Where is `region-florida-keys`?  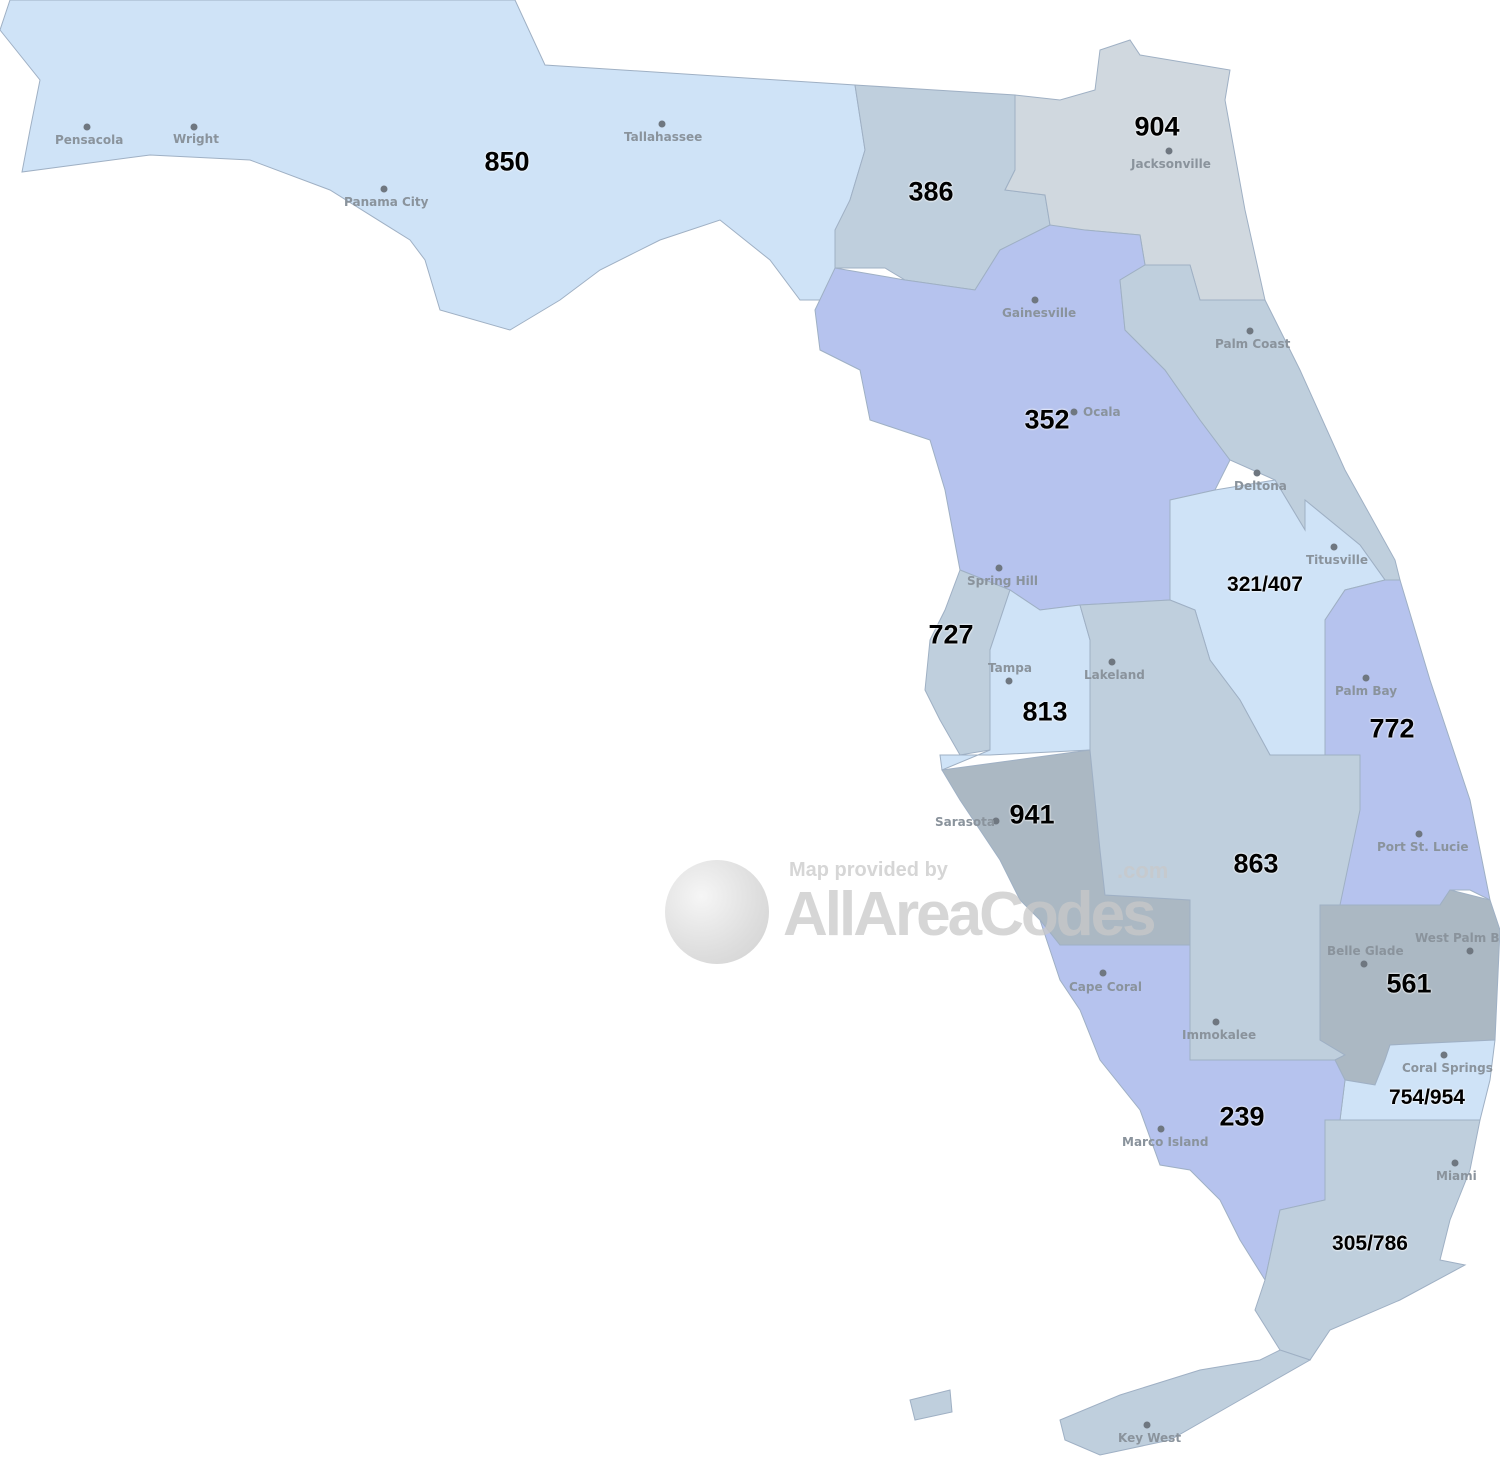 region-florida-keys is located at coordinates (1185, 1402).